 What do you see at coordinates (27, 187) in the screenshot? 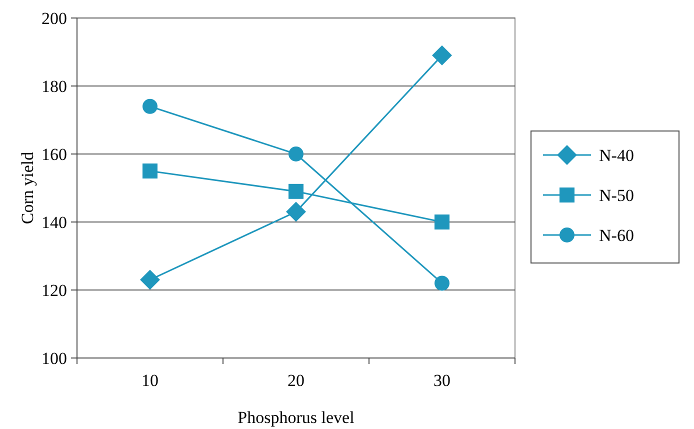
I see `y-axis-title: Corn yield` at bounding box center [27, 187].